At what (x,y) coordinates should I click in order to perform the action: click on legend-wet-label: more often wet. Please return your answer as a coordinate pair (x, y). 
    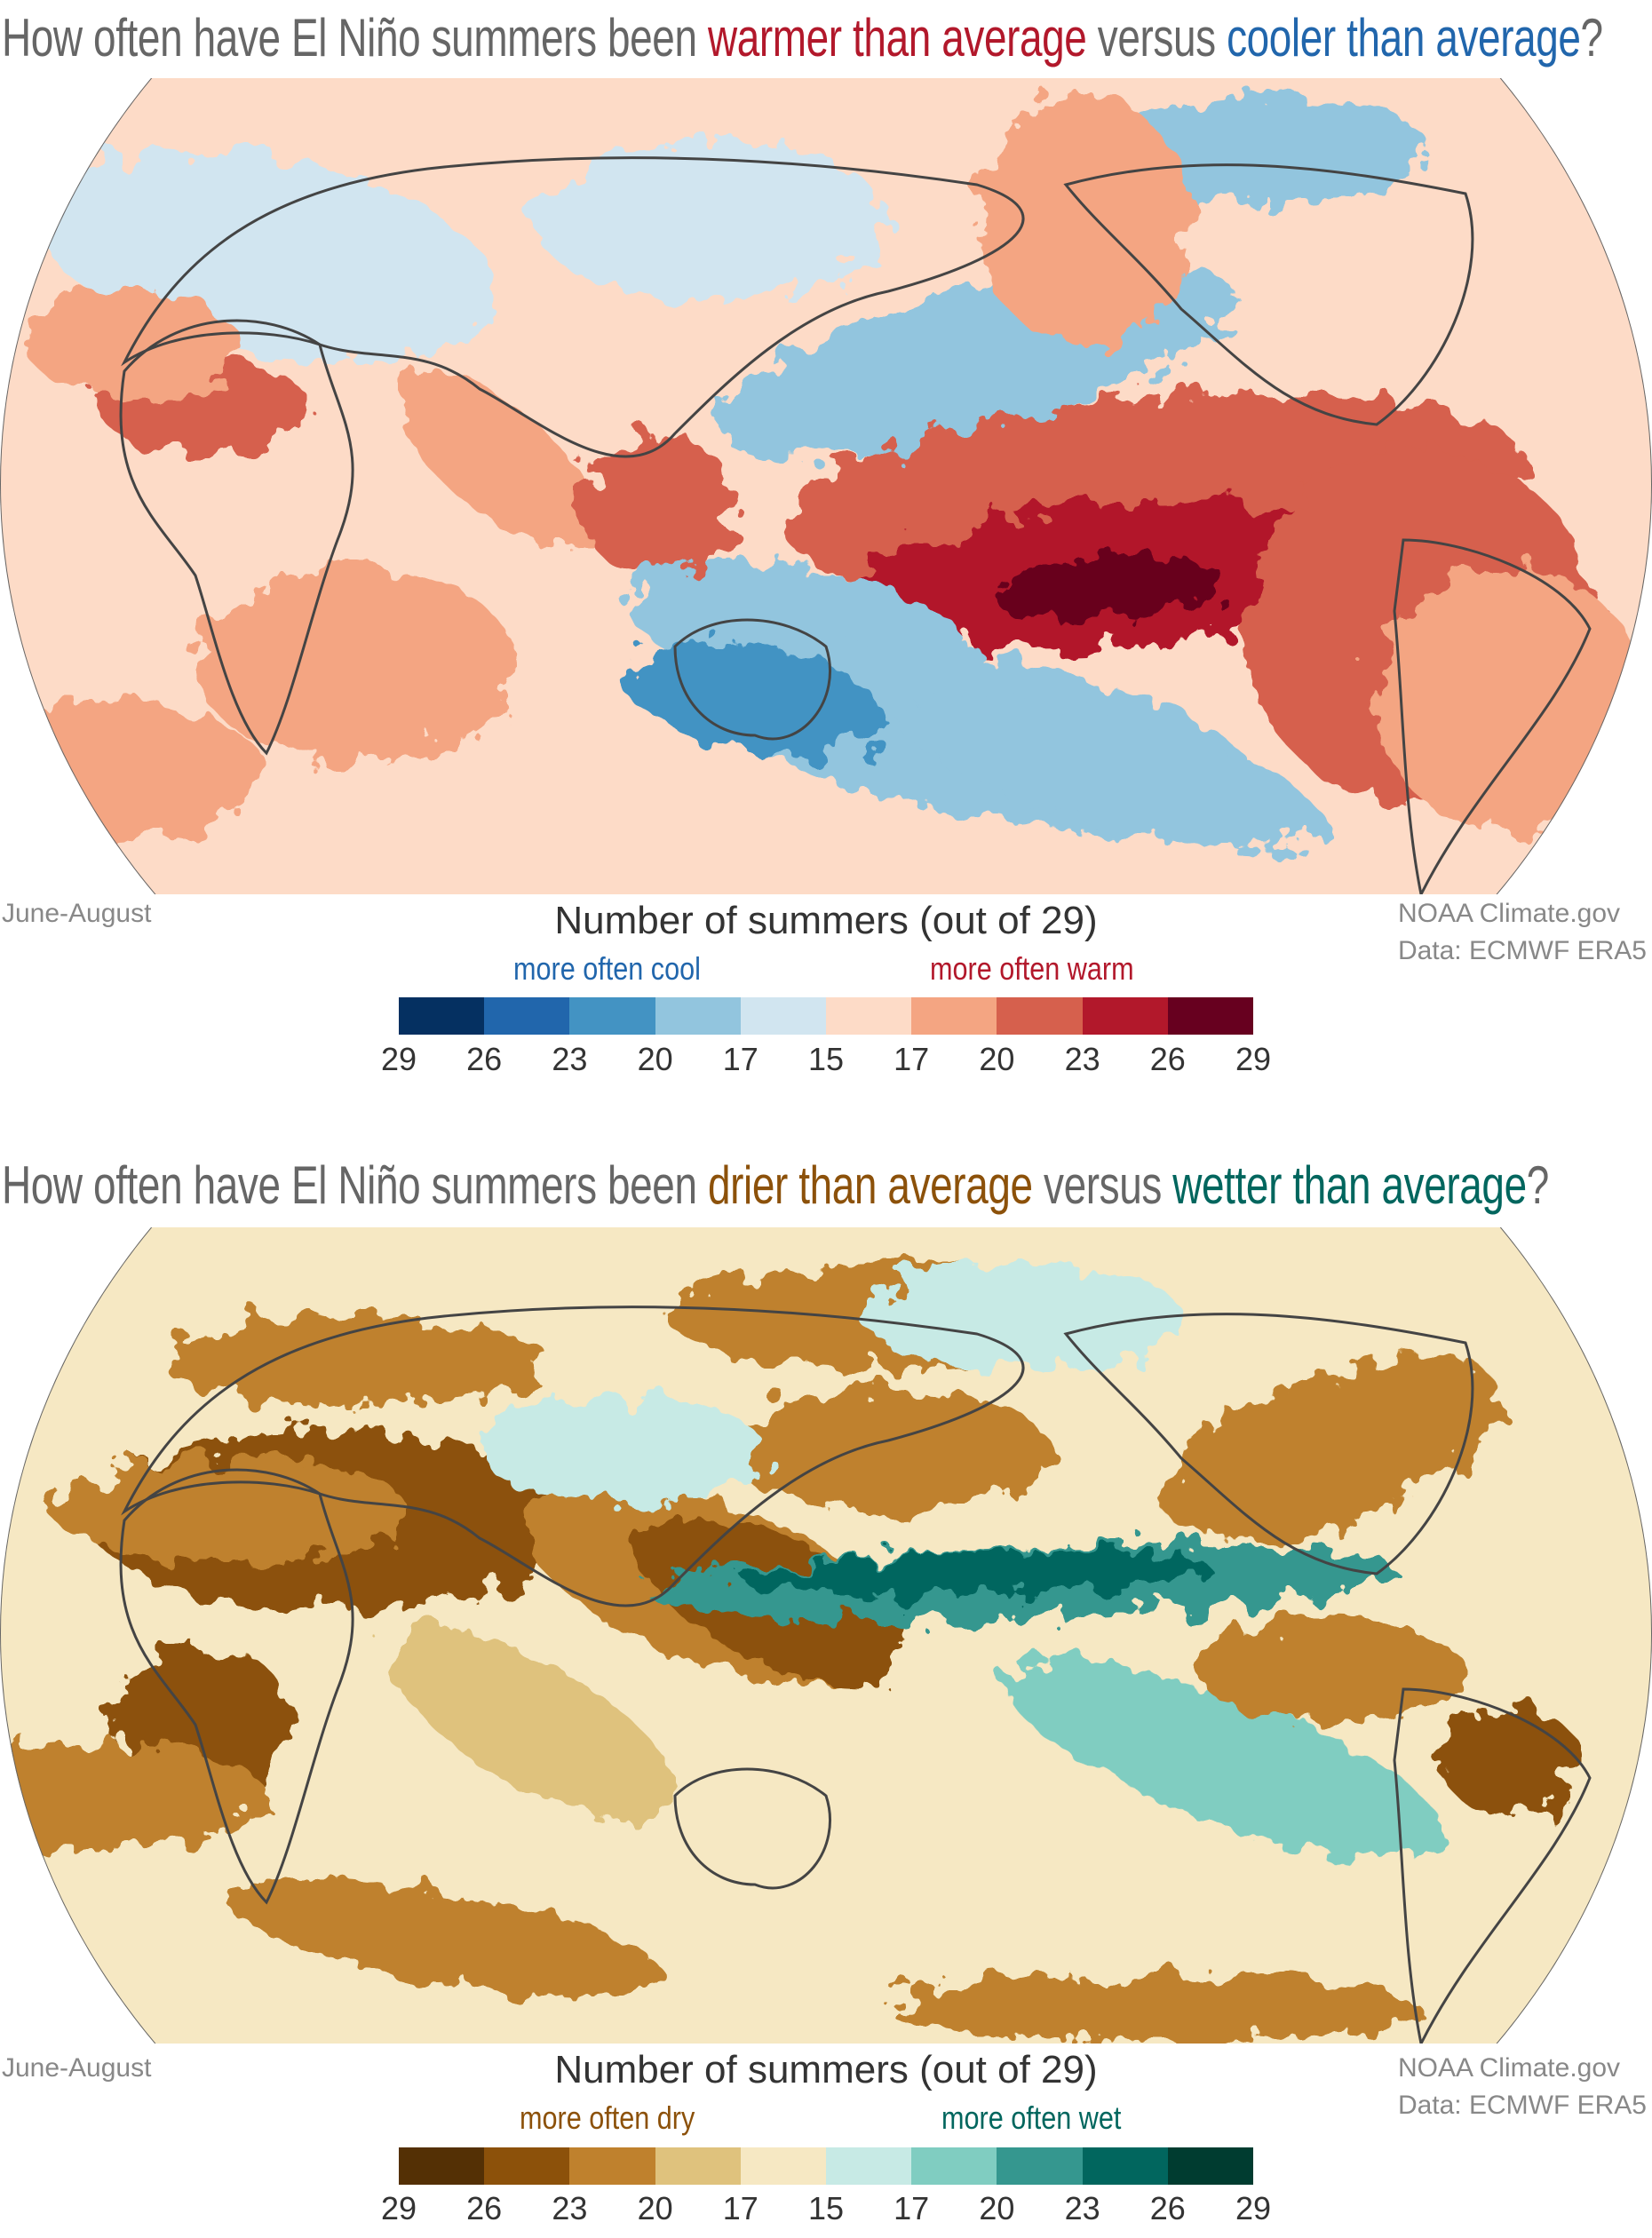
    Looking at the image, I should click on (1031, 2117).